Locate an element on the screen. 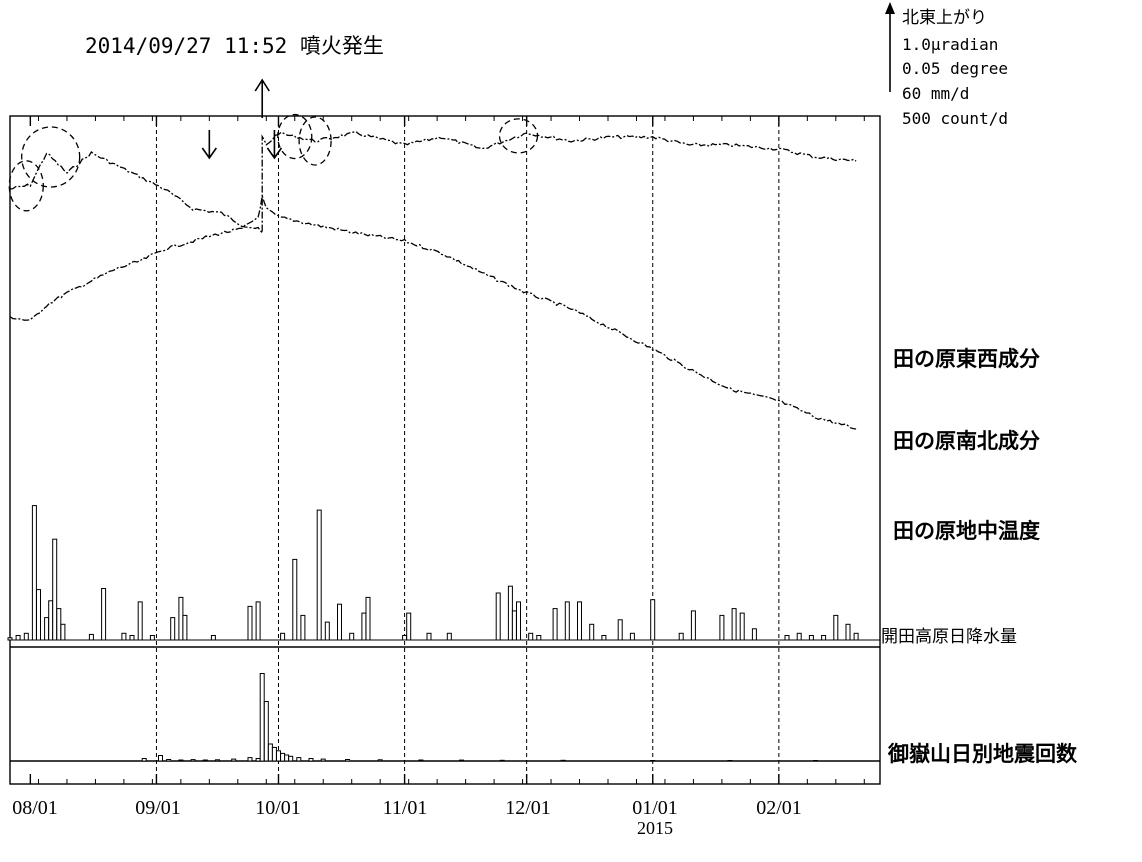  label-quake: 御嶽山日別地震回数 is located at coordinates (982, 754).